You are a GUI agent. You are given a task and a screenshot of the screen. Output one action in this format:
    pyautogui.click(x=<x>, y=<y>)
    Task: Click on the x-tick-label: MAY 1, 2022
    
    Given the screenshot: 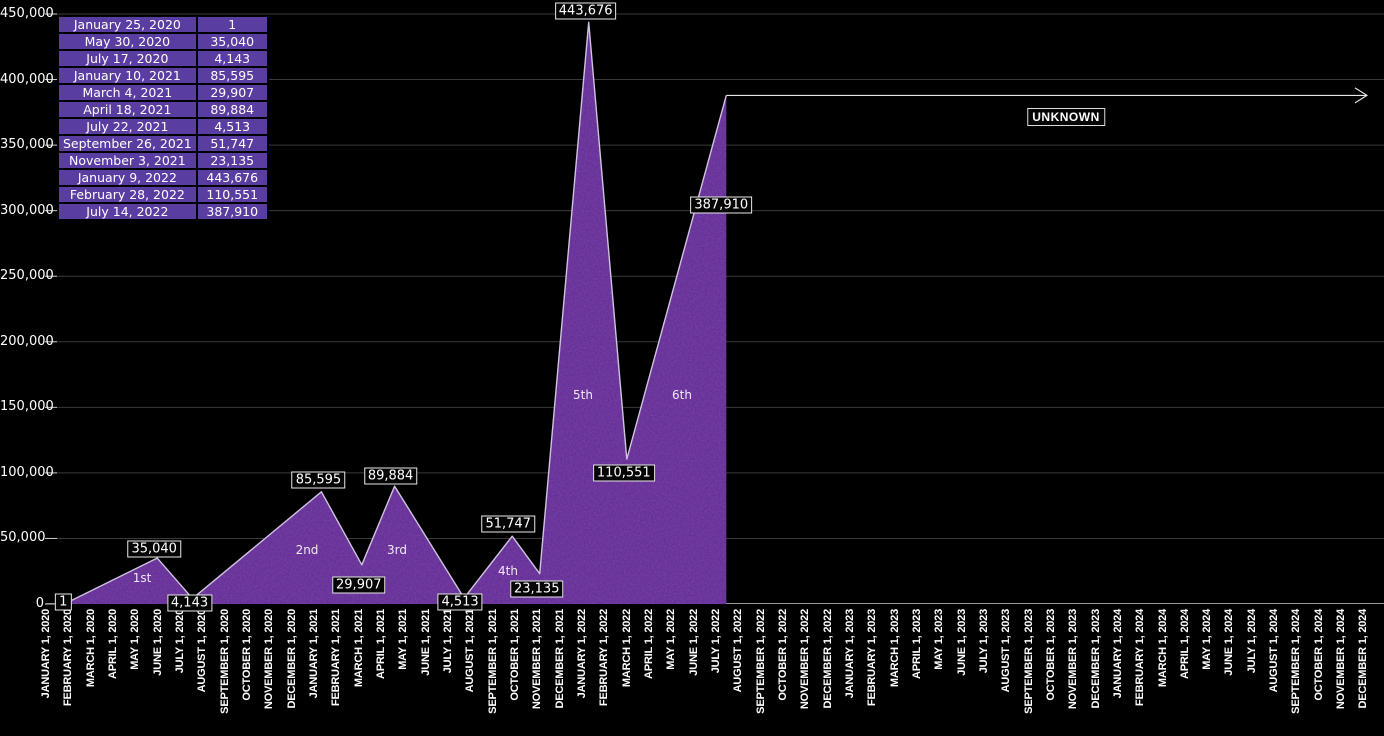 What is the action you would take?
    pyautogui.click(x=671, y=639)
    